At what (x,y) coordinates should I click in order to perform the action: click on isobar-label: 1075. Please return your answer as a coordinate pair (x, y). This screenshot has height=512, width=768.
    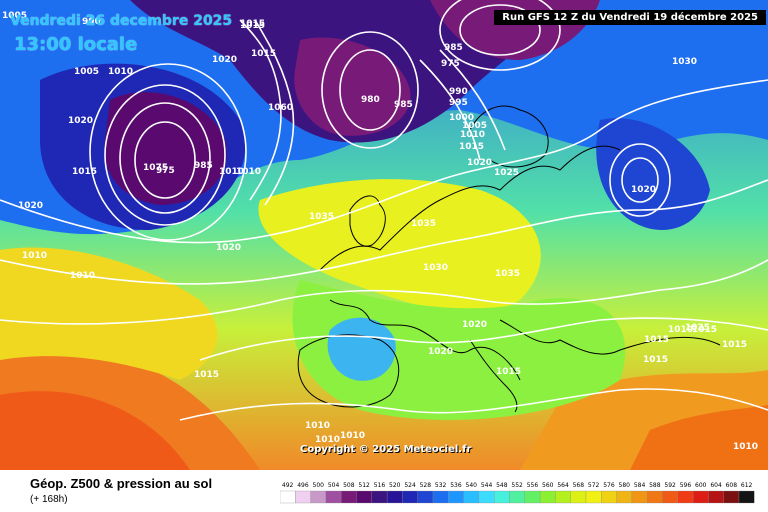
    Looking at the image, I should click on (155, 168).